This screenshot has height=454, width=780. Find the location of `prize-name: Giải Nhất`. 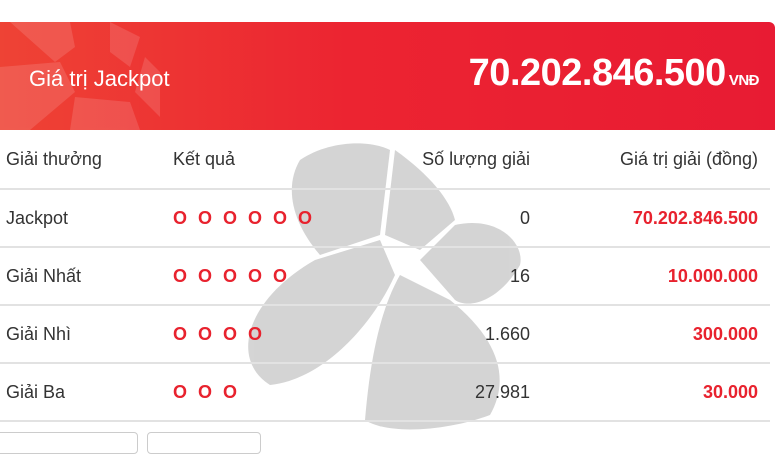

prize-name: Giải Nhất is located at coordinates (44, 275).